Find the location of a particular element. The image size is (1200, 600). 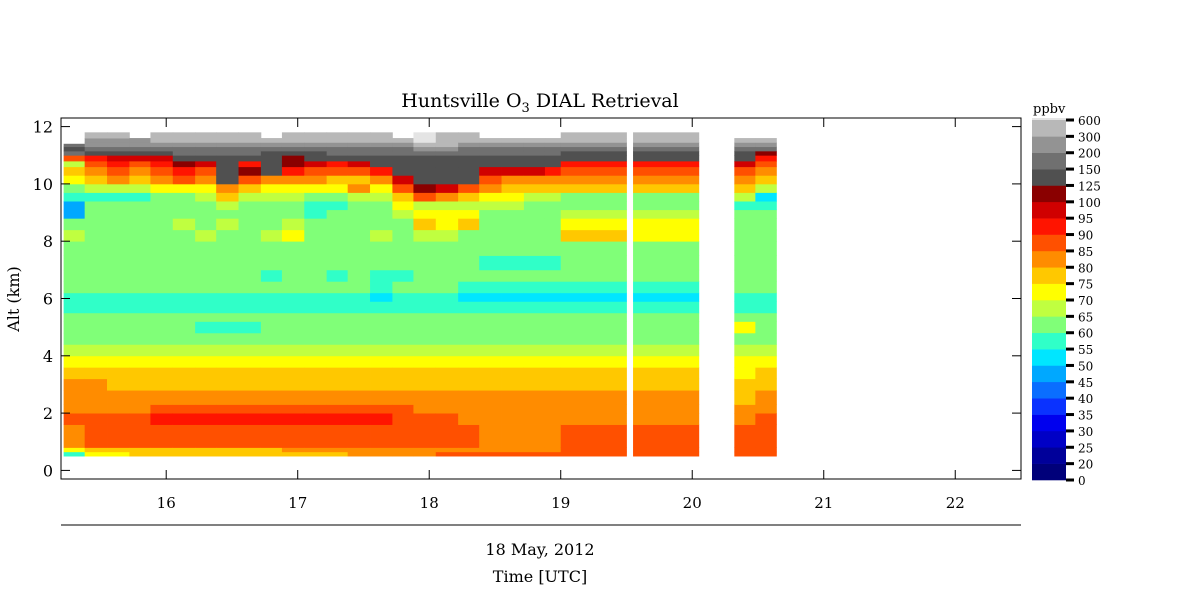

colorbar-label: 75 is located at coordinates (1085, 285).